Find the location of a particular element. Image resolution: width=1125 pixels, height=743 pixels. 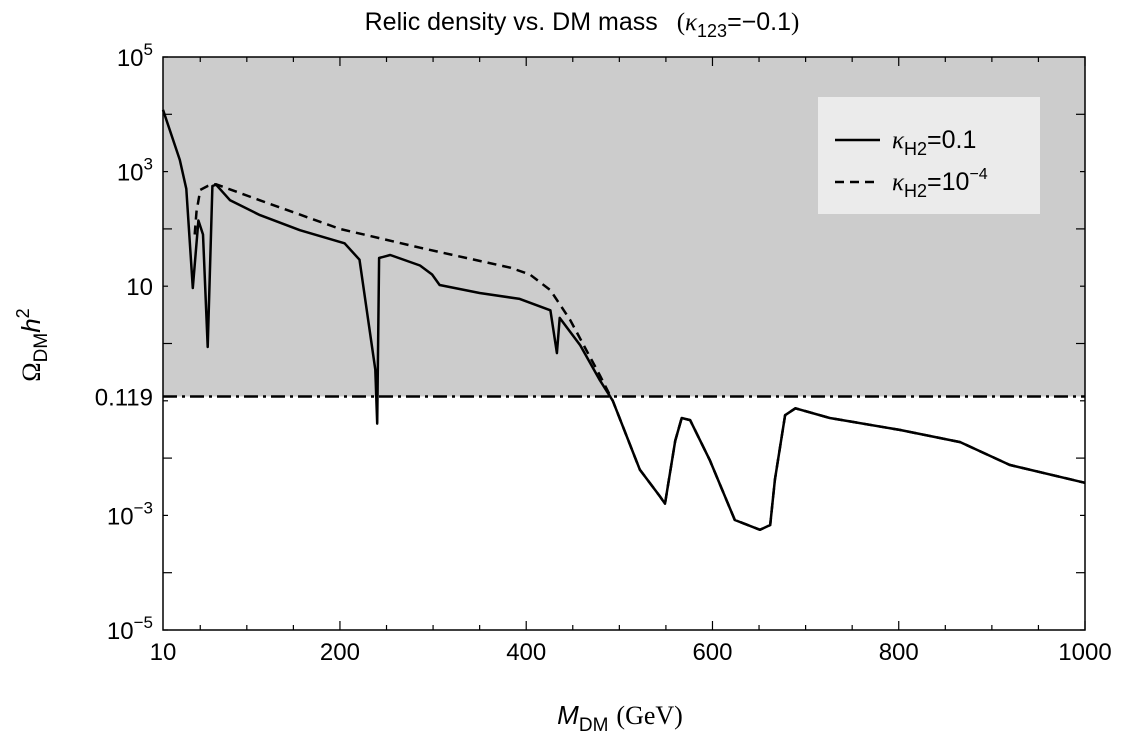

y-axis-label: ΩDMh2 is located at coordinates (32, 344).